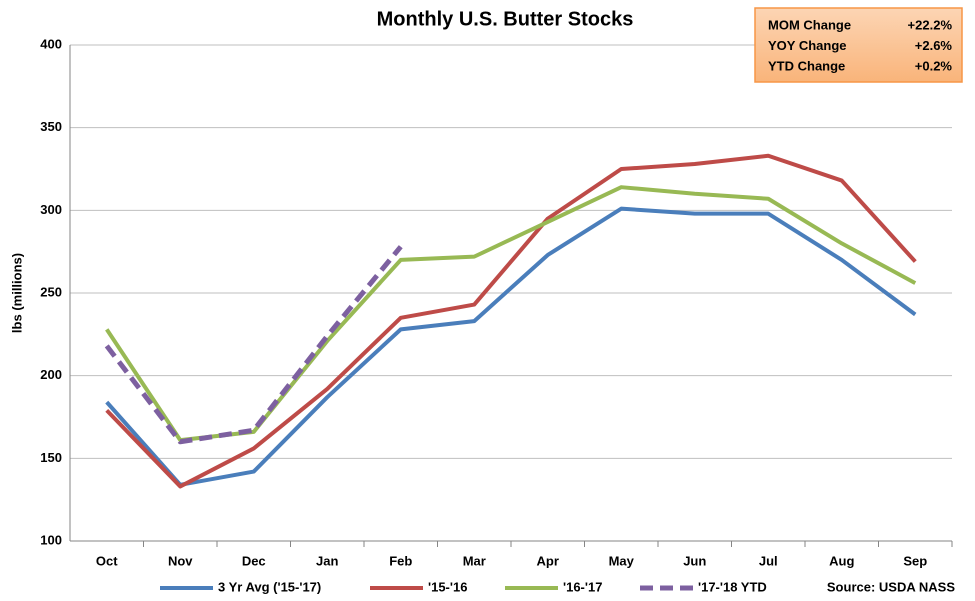 Image resolution: width=975 pixels, height=601 pixels. I want to click on source-note: Source: USDA NASS, so click(891, 586).